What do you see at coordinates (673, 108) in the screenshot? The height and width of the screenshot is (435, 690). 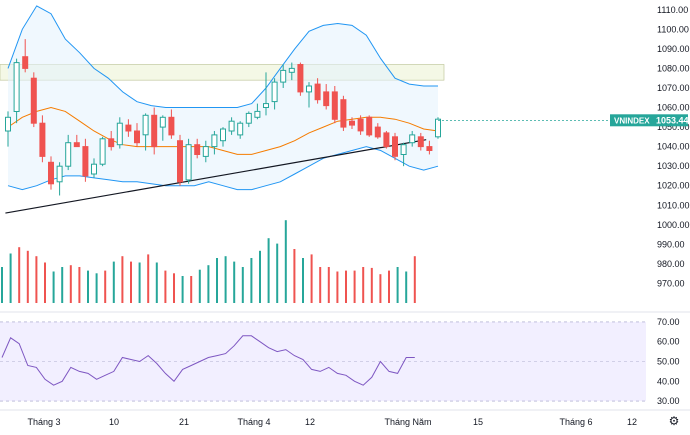 I see `price-tick-label: 1060.00` at bounding box center [673, 108].